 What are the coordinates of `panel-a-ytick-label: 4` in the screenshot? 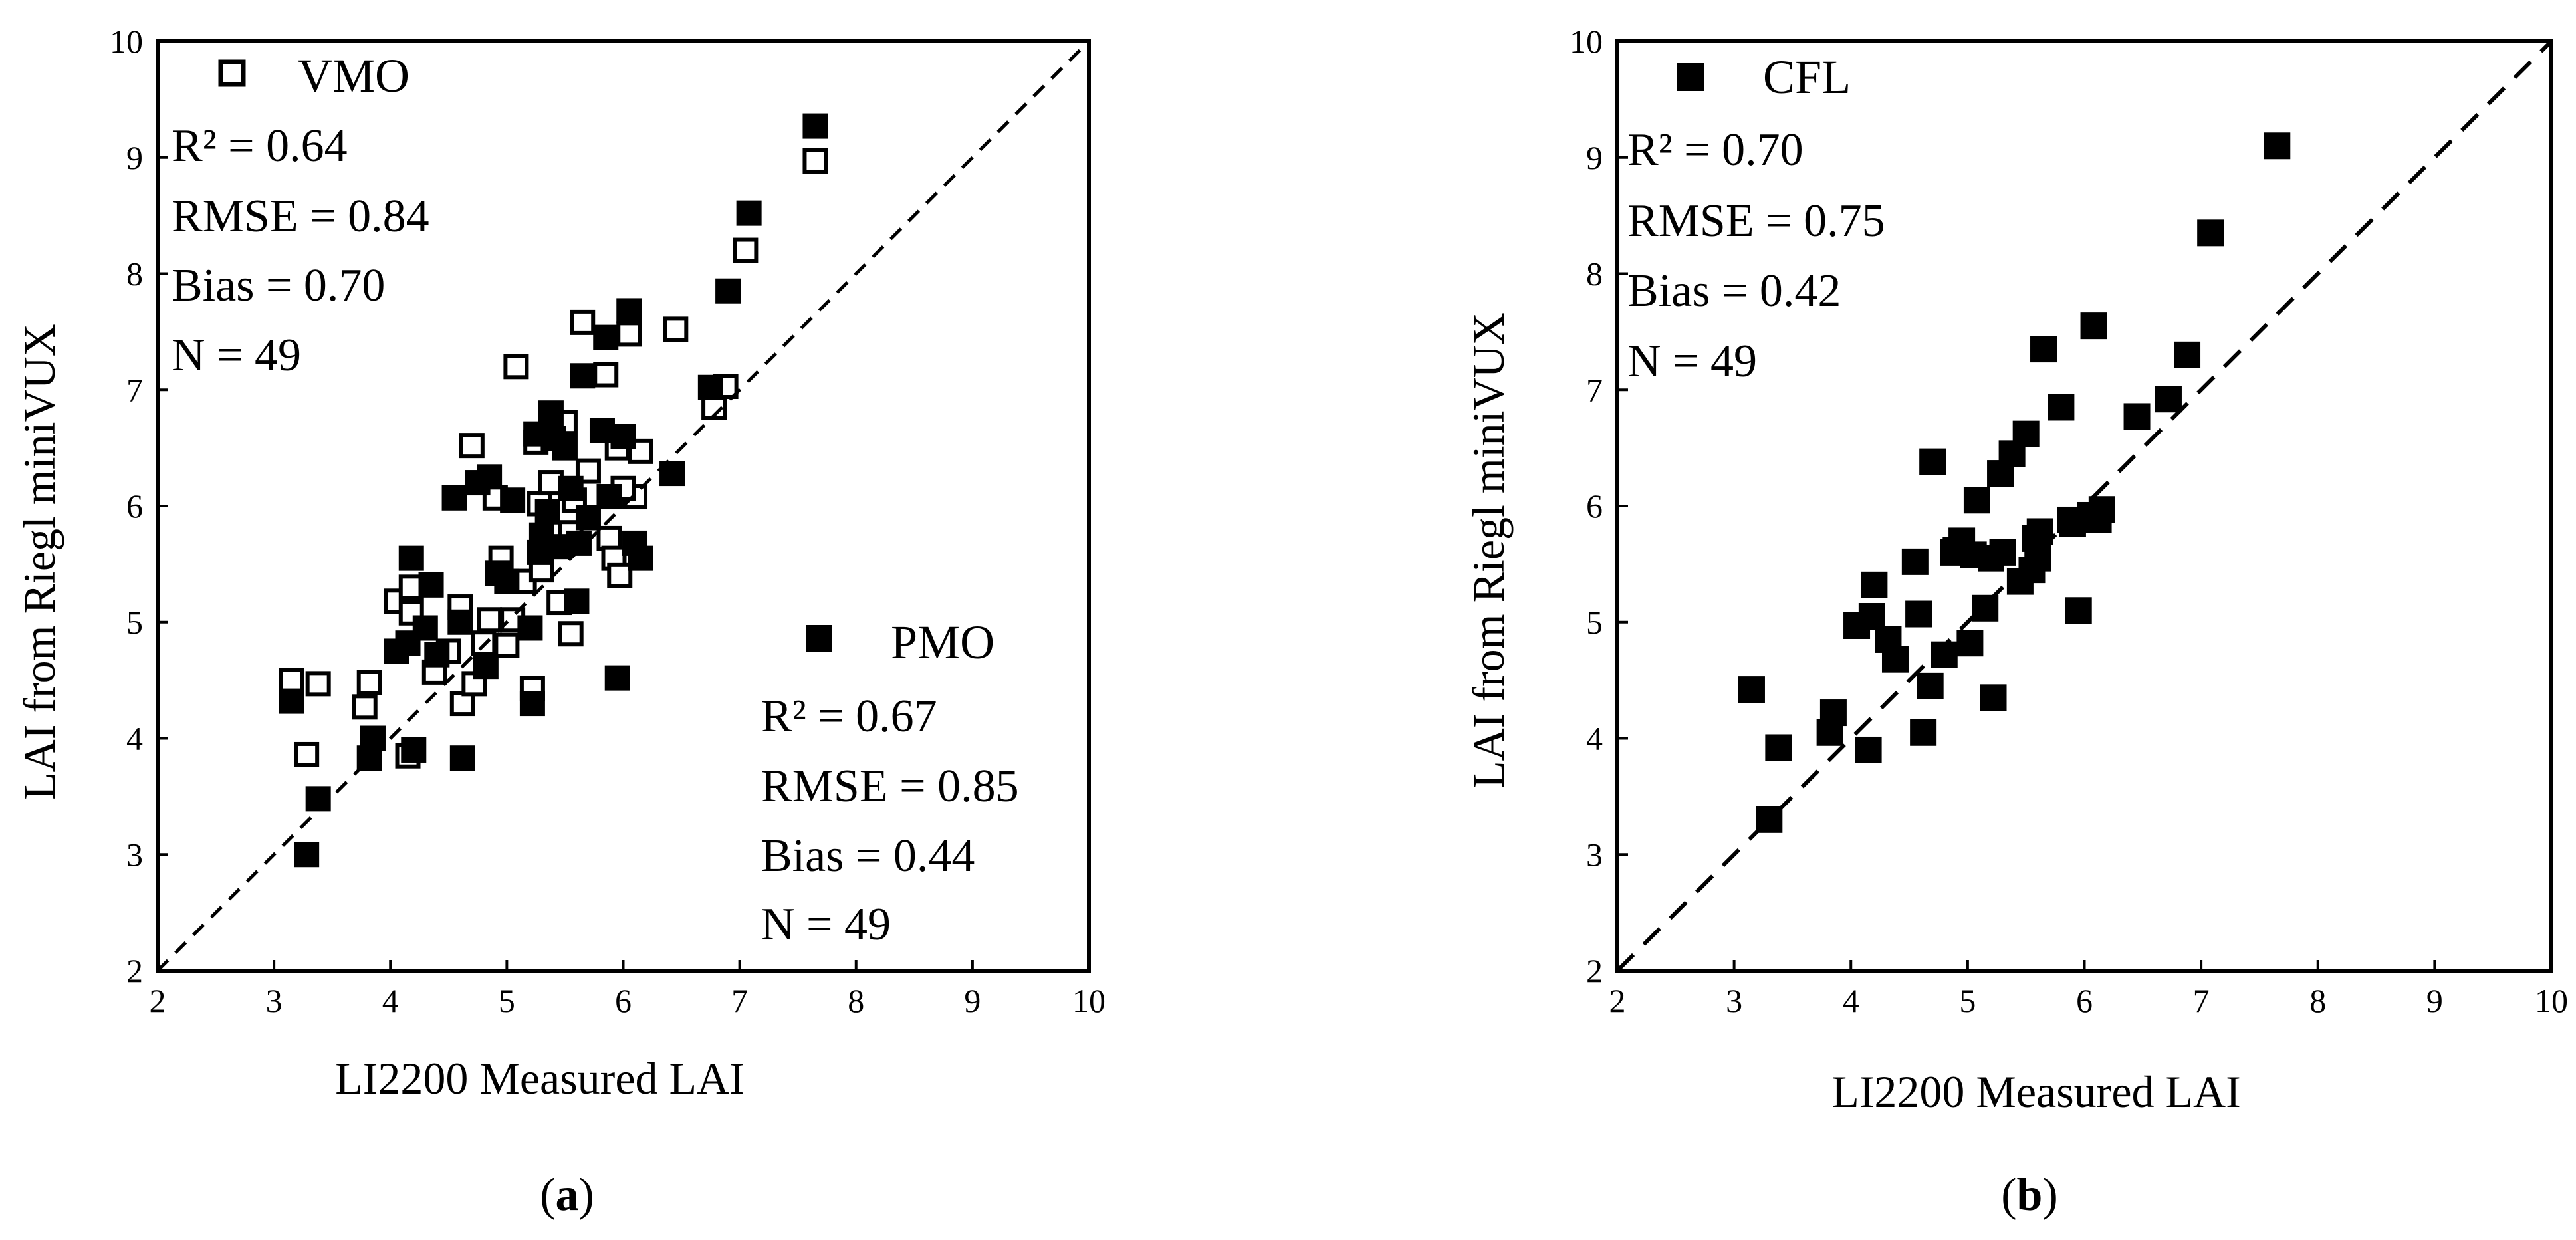 It's located at (134, 739).